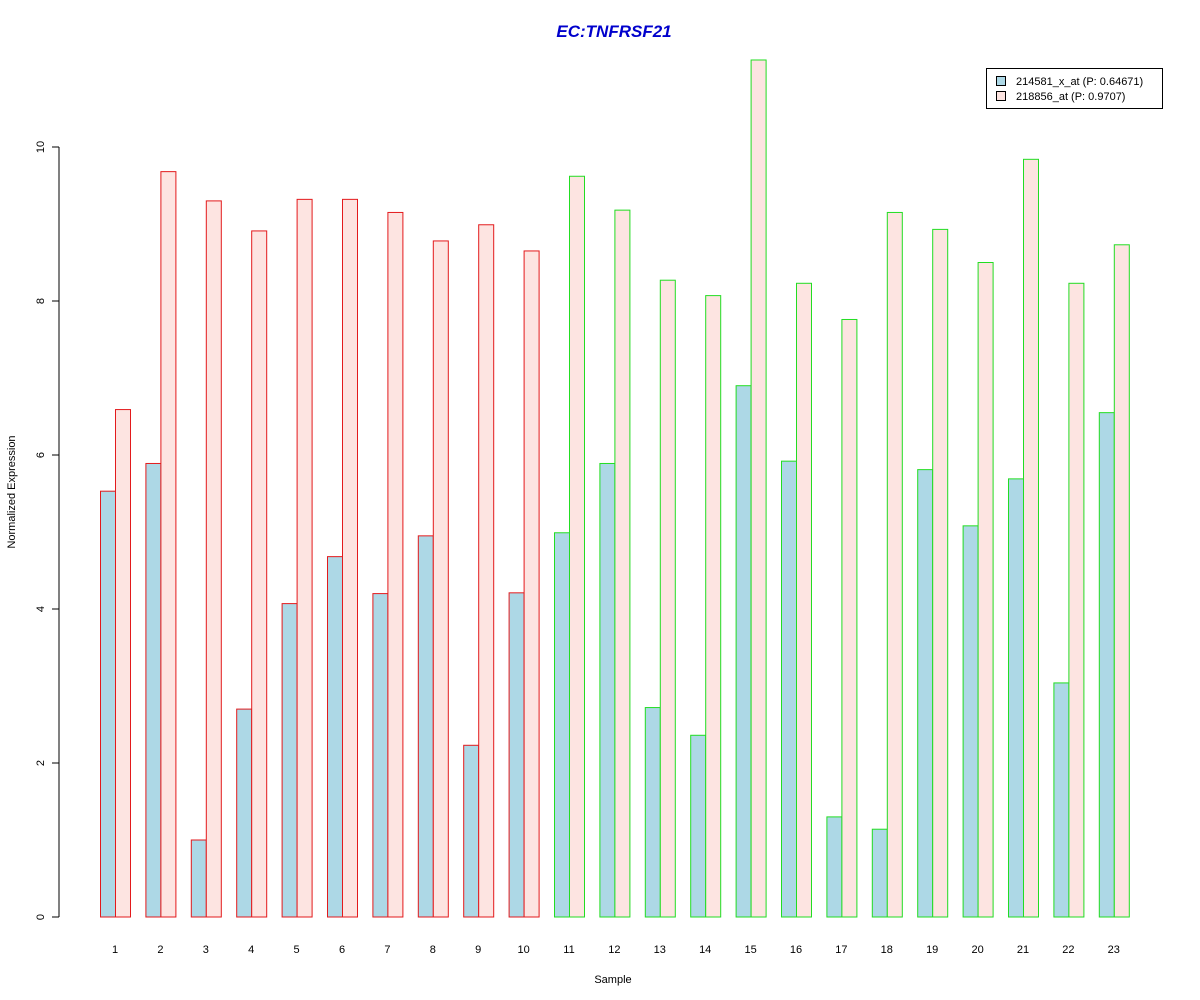 Image resolution: width=1200 pixels, height=1000 pixels. Describe the element at coordinates (342, 950) in the screenshot. I see `x-tick-label: 6` at that location.